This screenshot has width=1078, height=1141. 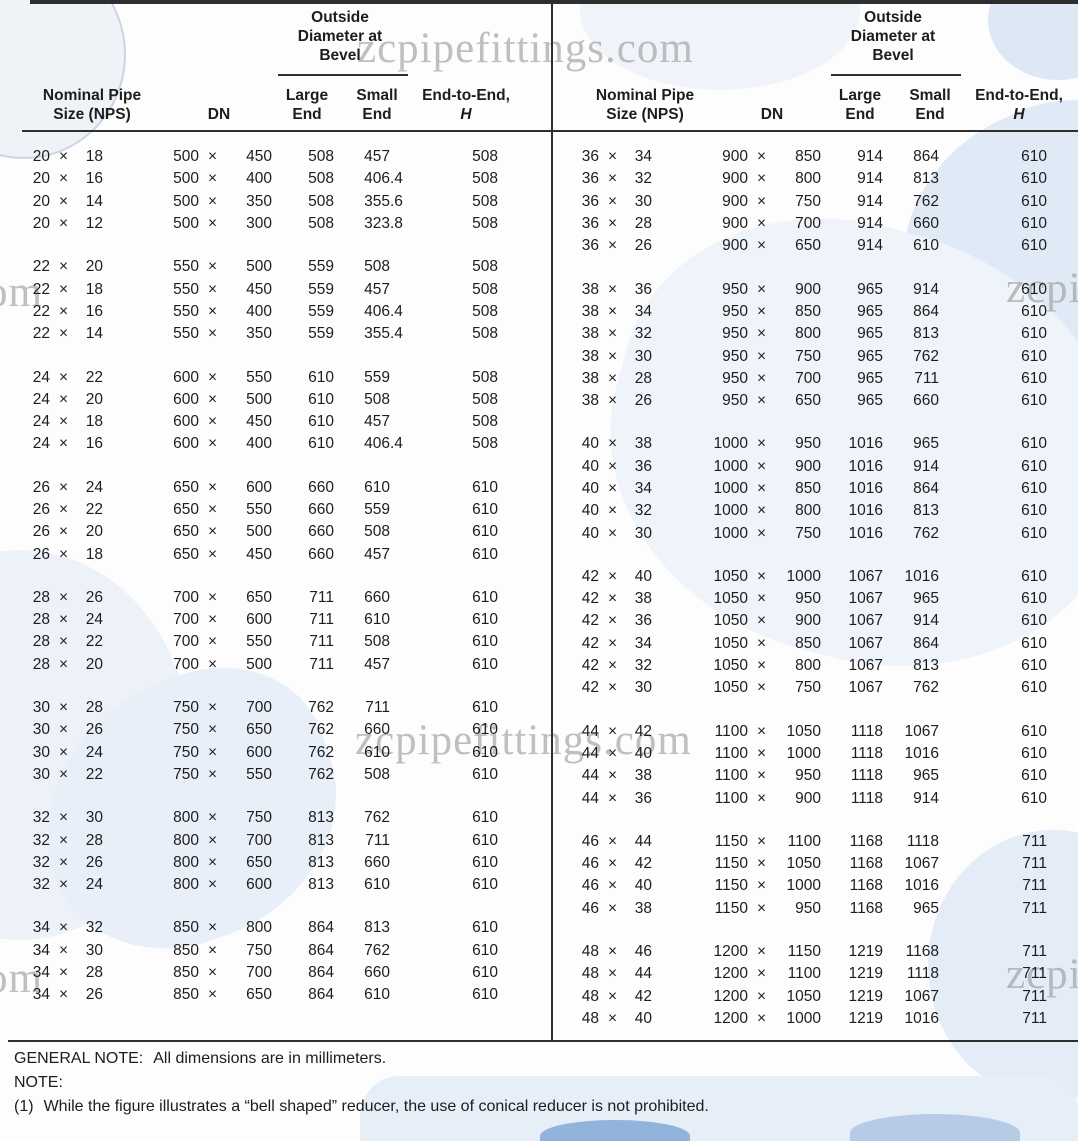 I want to click on table-row: 46 × 42 1150 × 1050 1168 1067 711, so click(x=815, y=864).